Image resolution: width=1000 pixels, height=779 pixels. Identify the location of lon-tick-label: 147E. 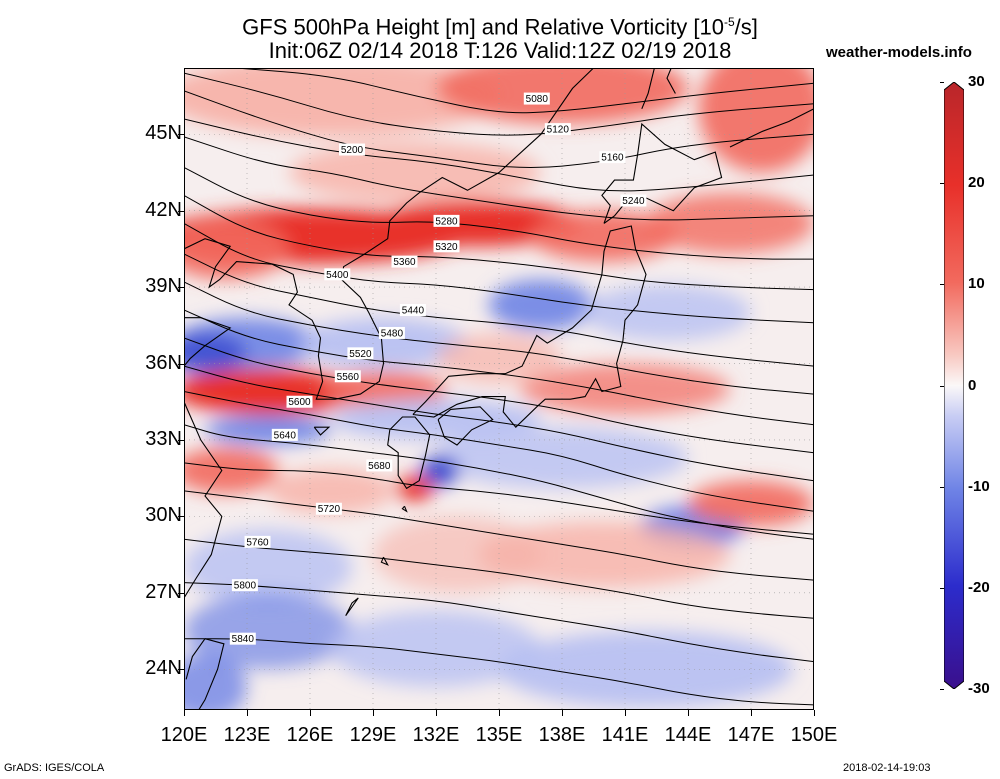
(751, 735).